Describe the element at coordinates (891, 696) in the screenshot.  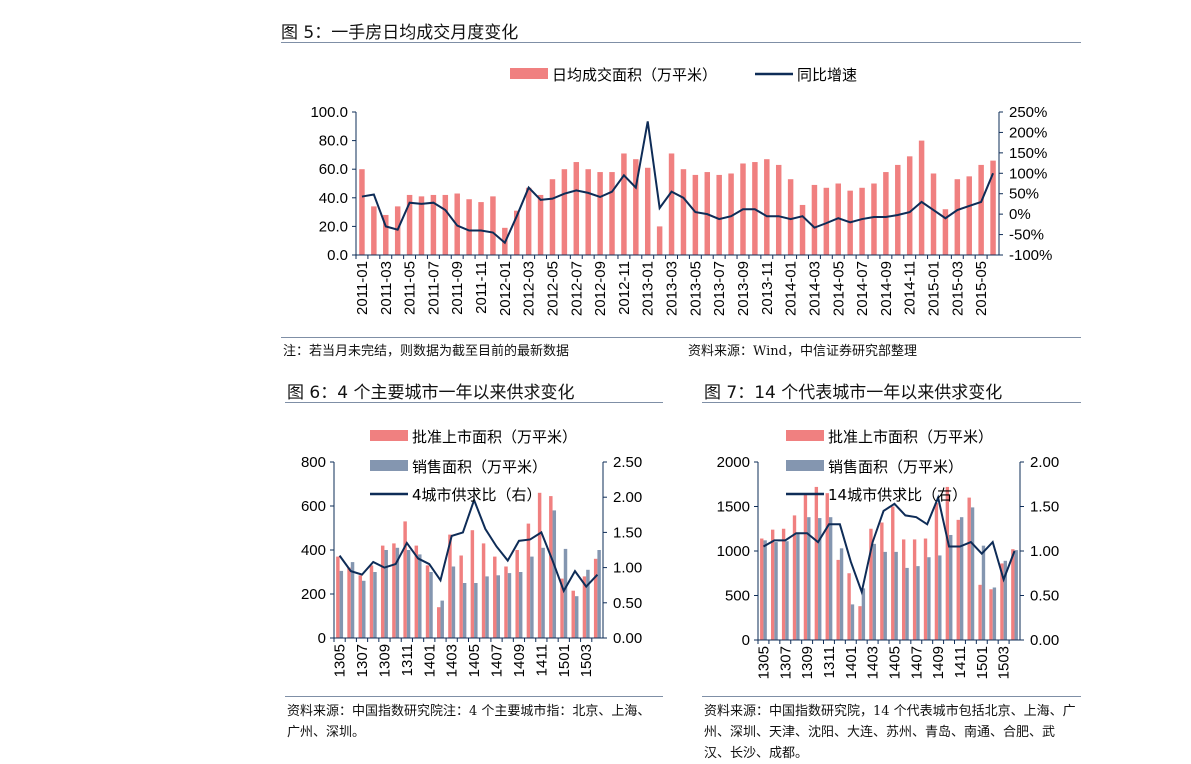
I see `fig7-bottom-rule` at that location.